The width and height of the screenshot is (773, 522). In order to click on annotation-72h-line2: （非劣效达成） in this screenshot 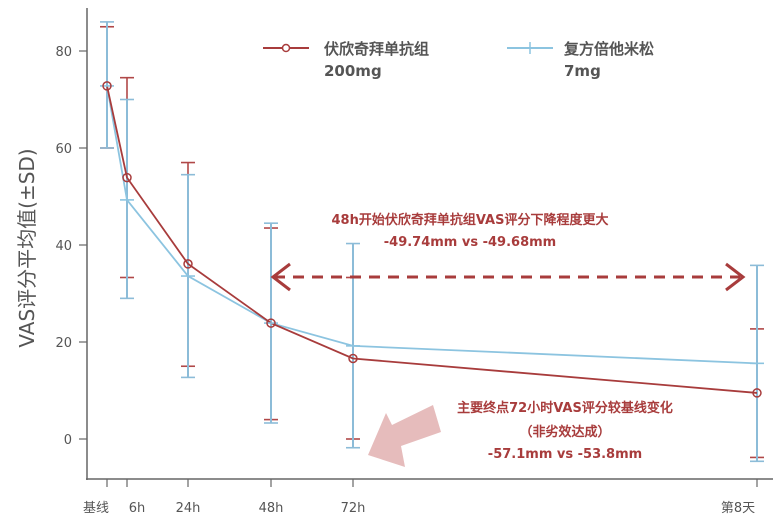, I will do `click(564, 432)`.